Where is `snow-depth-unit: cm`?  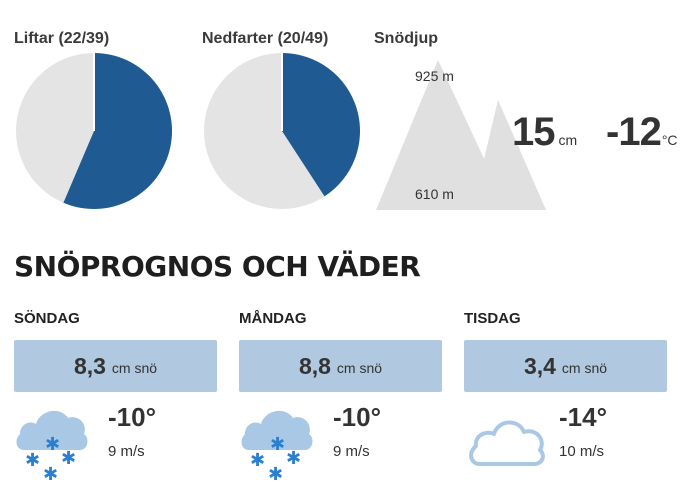
snow-depth-unit: cm is located at coordinates (568, 140).